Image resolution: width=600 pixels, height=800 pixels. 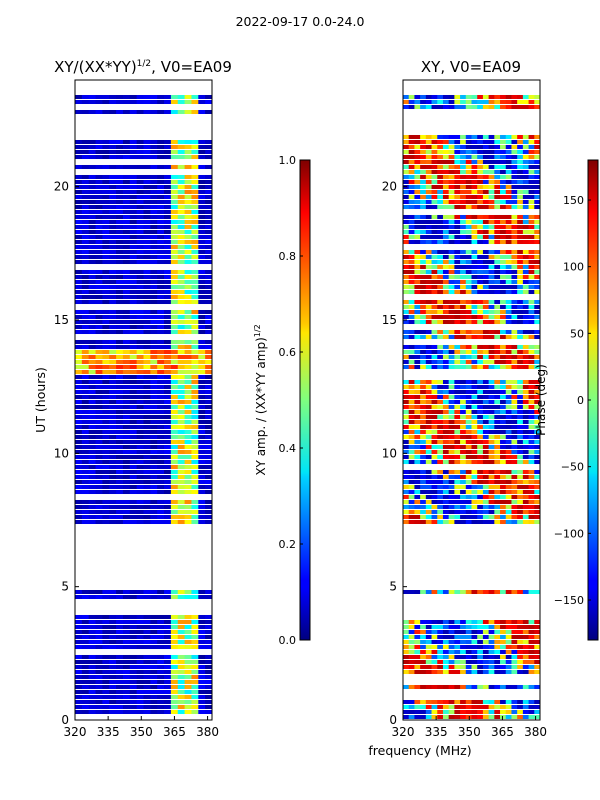 I want to click on colorbar1-gradient, so click(x=305, y=400).